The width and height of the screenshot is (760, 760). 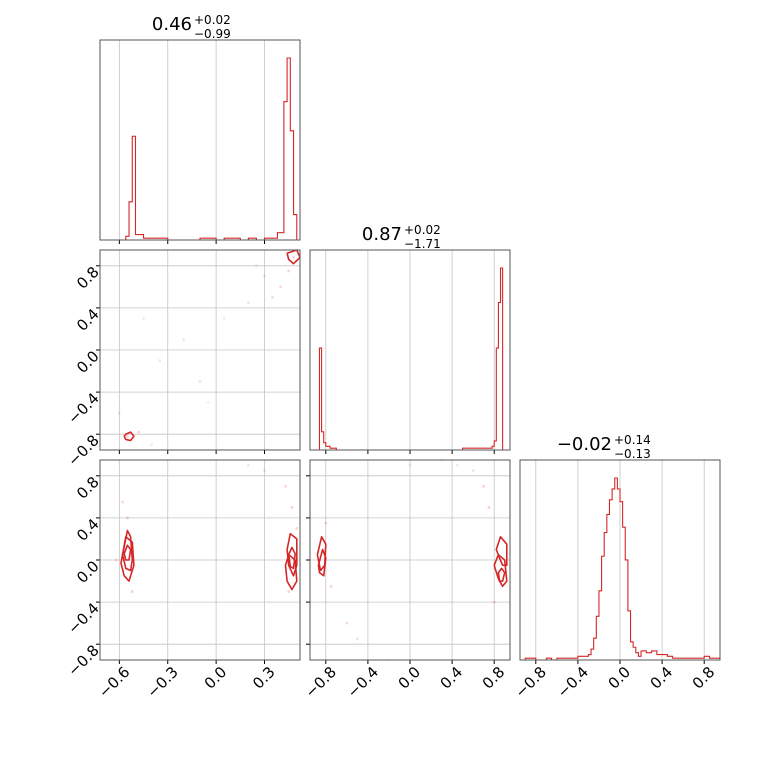 I want to click on panel-title-0: 0.46 +0.02−0.99, so click(x=191, y=27).